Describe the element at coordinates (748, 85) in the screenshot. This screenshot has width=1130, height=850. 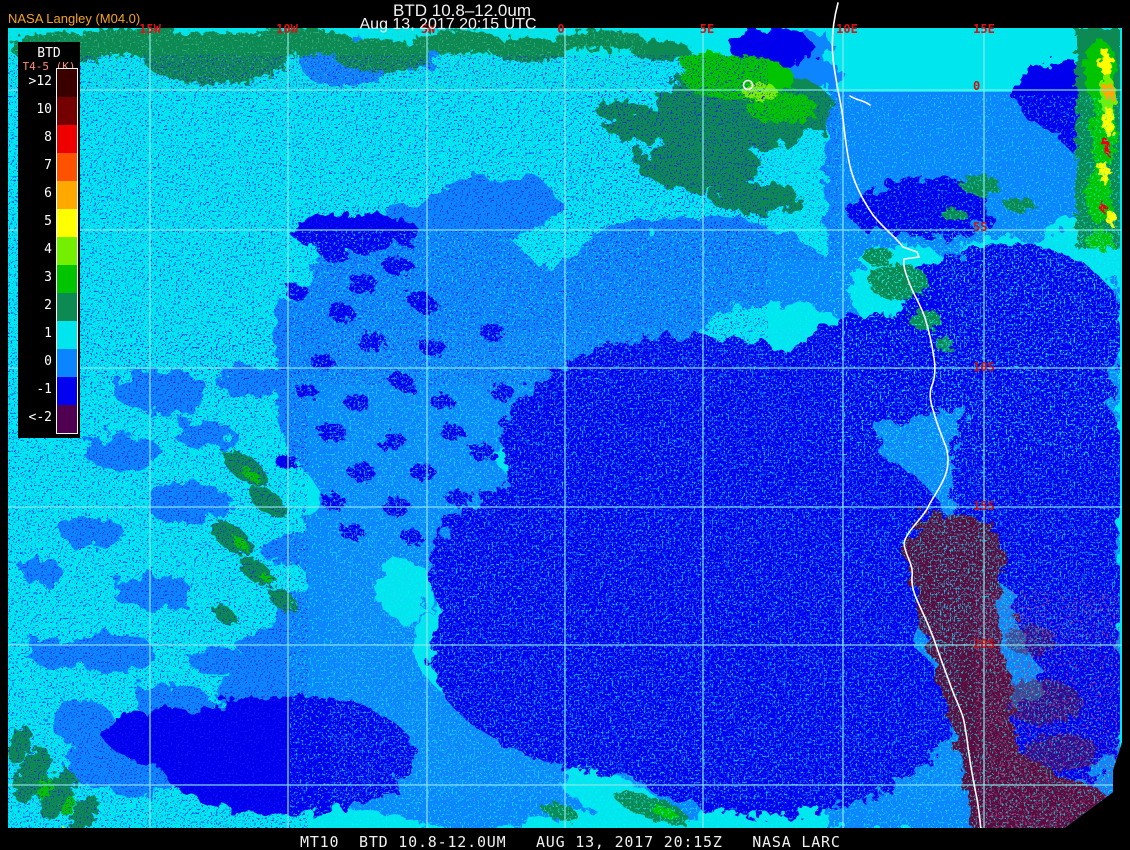
I see `island-outline` at that location.